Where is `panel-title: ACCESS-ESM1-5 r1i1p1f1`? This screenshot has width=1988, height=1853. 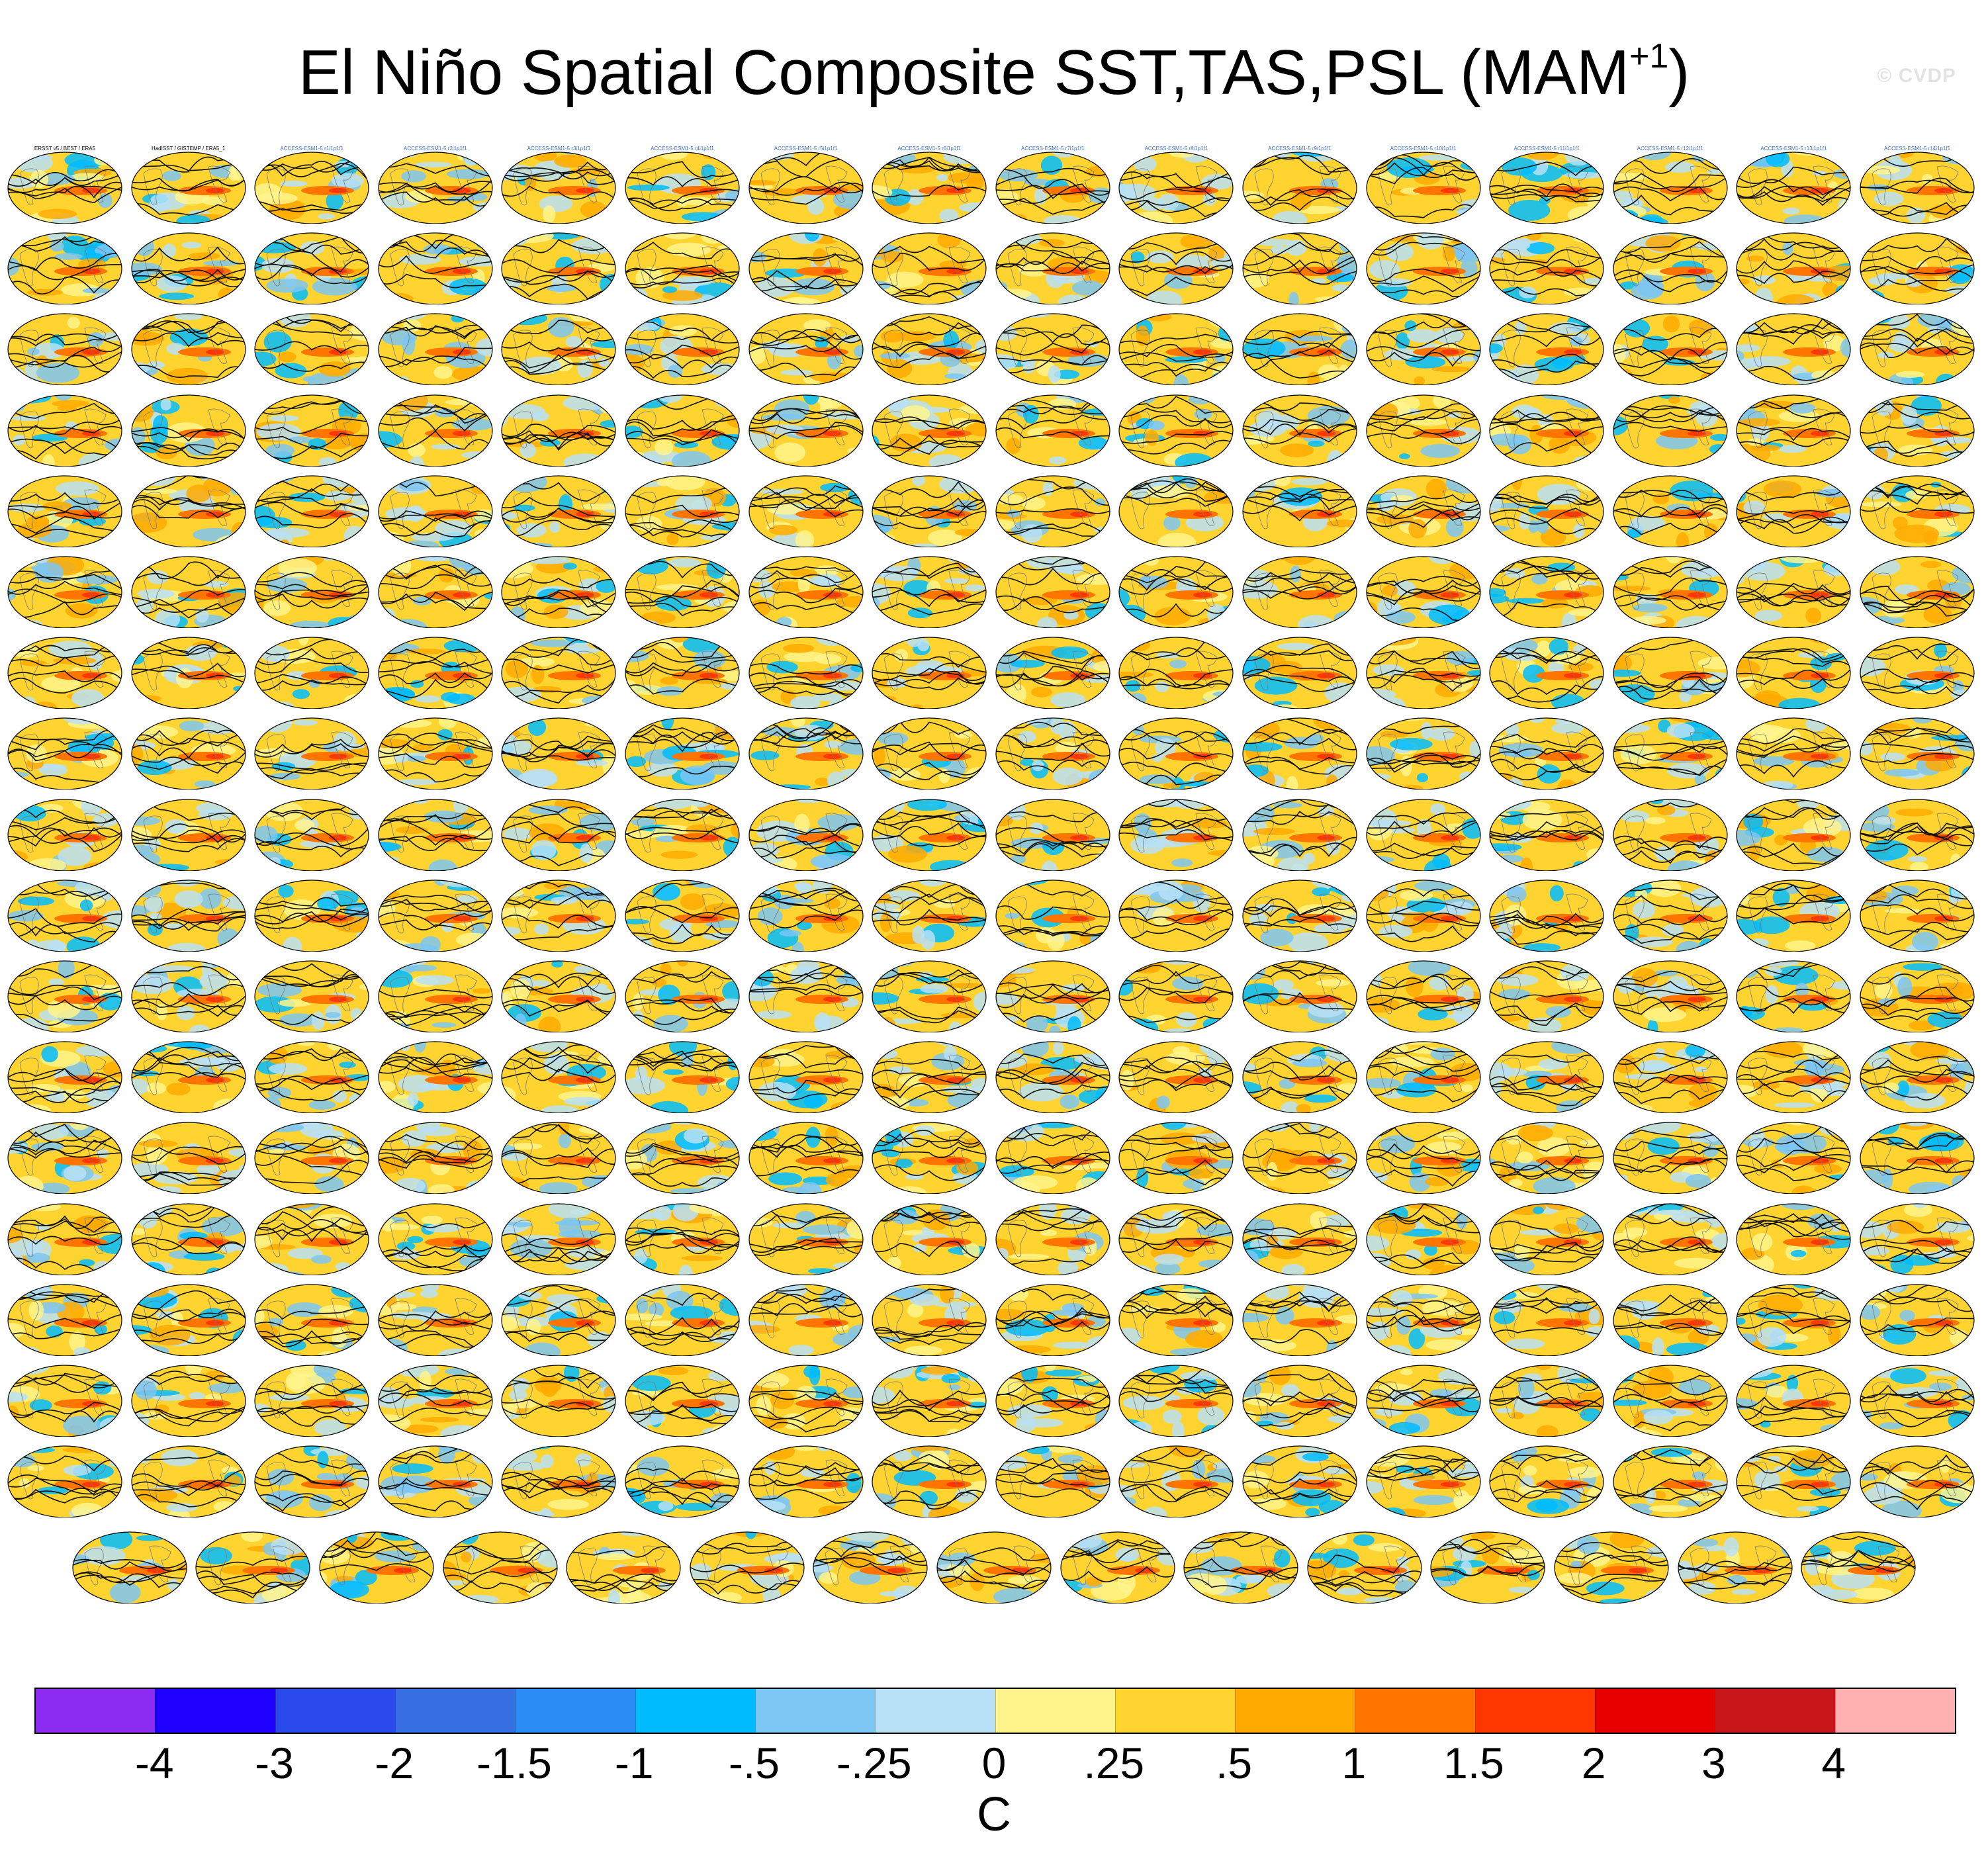 panel-title: ACCESS-ESM1-5 r1i1p1f1 is located at coordinates (311, 149).